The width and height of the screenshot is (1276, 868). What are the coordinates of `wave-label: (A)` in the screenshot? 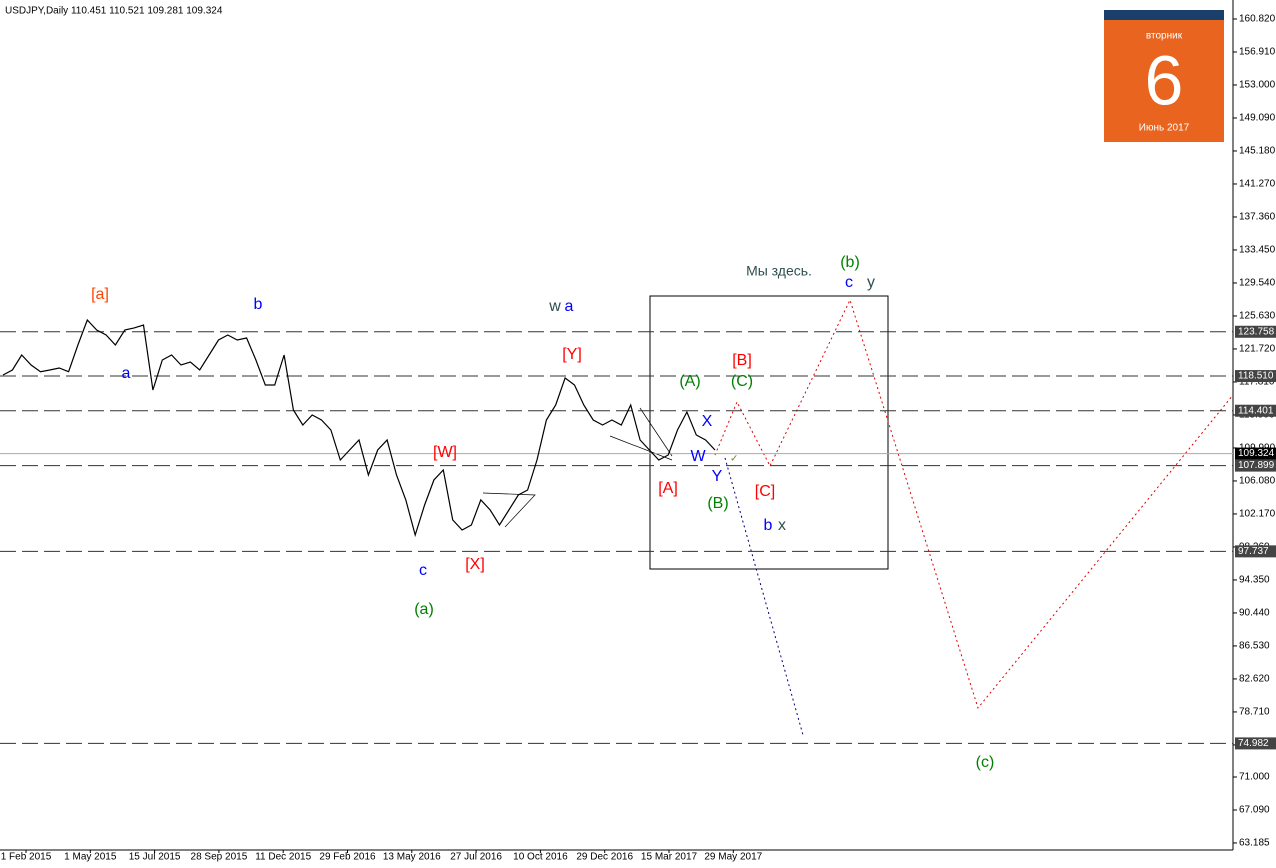 It's located at (689, 381).